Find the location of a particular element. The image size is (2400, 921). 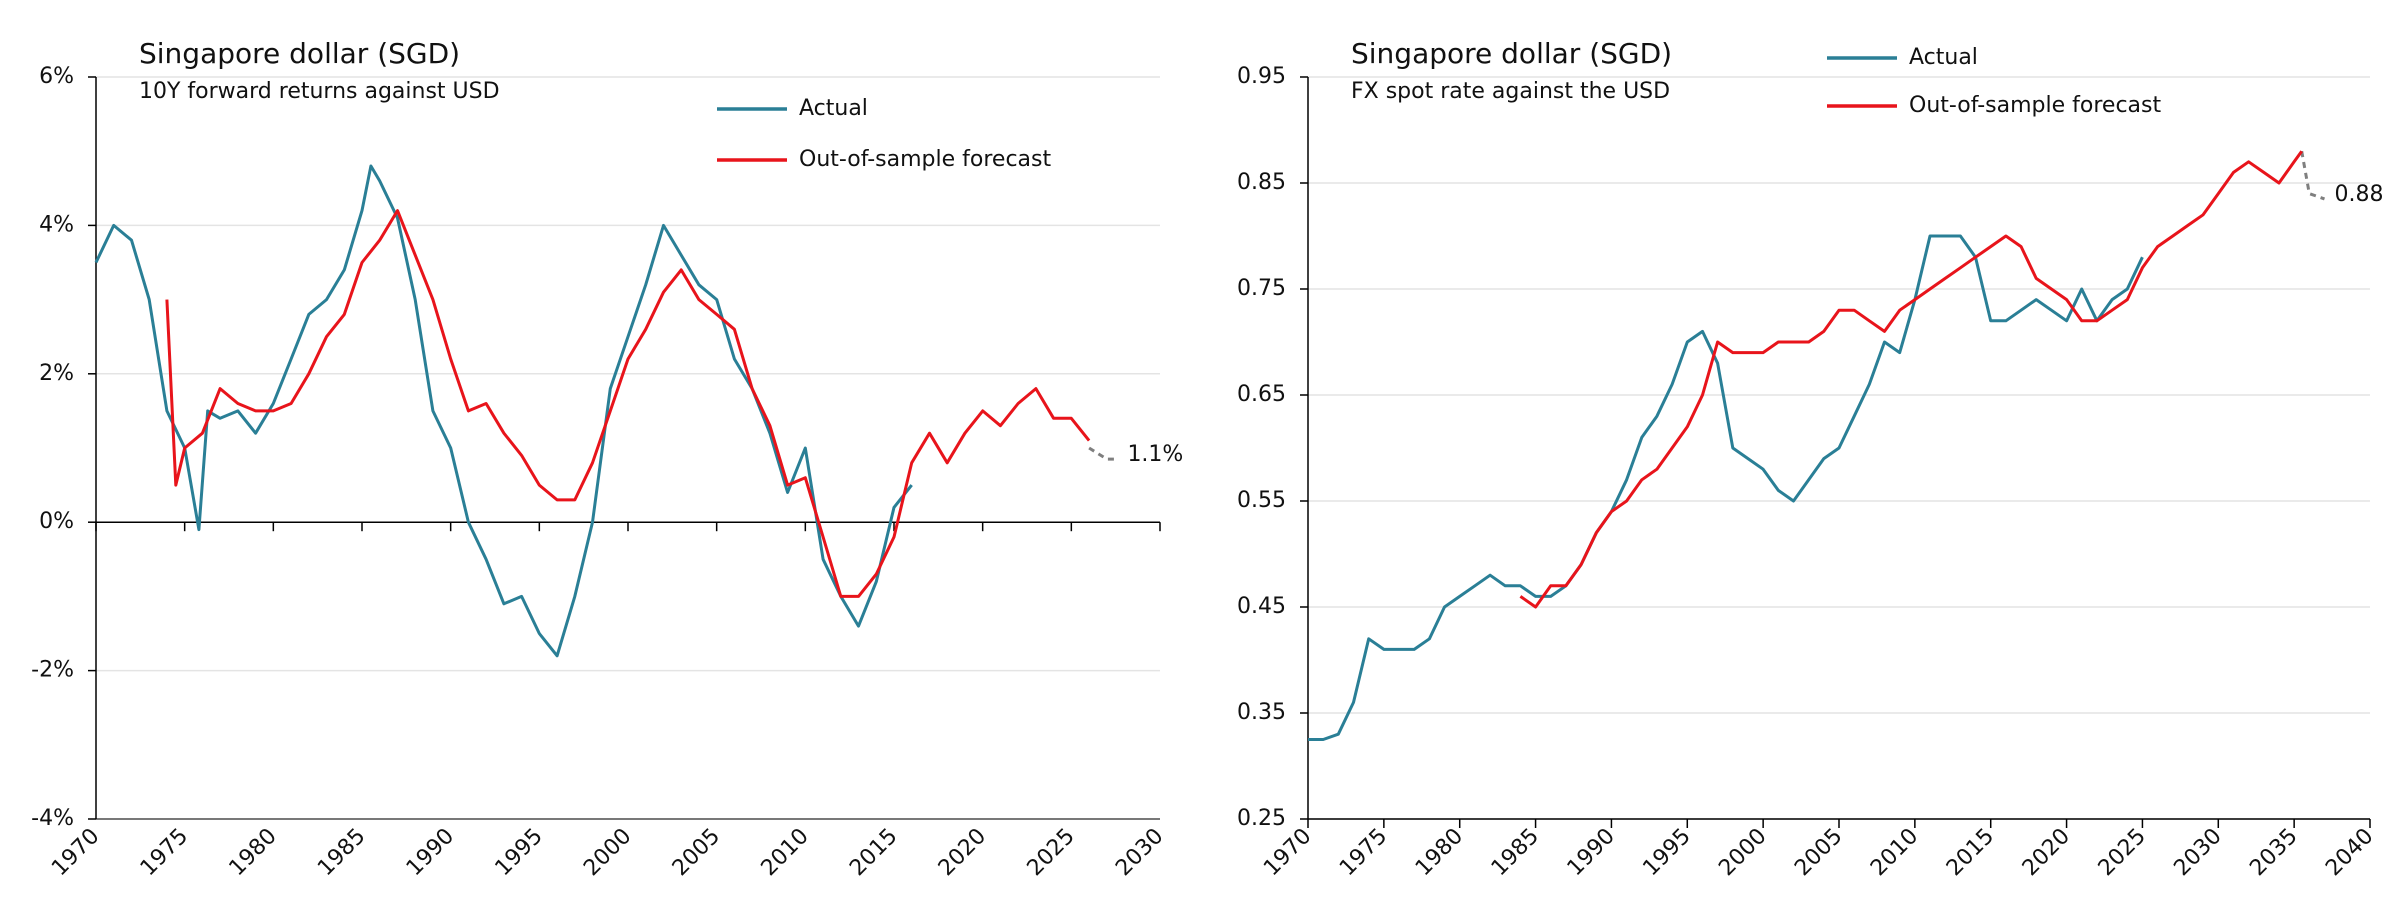

y-tick-label: 0.95 is located at coordinates (1261, 76).